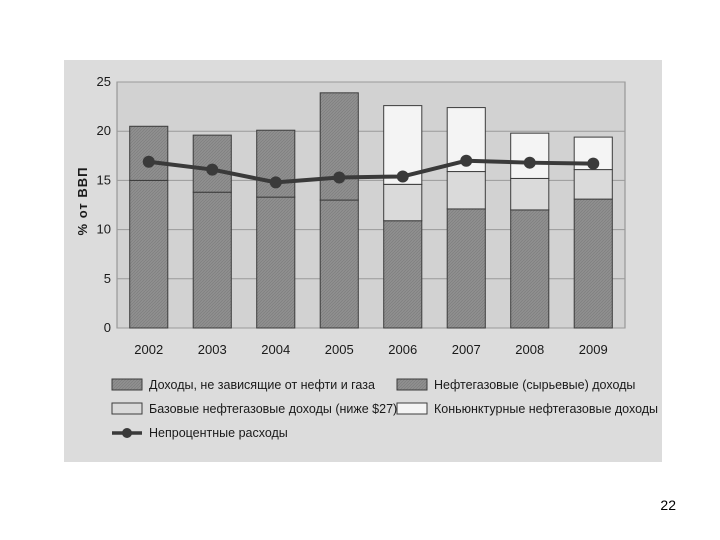  Describe the element at coordinates (370, 349) in the screenshot. I see `x-axis-ticks: 2002 2003 2004 2005 2006 2007 2008 2009` at that location.